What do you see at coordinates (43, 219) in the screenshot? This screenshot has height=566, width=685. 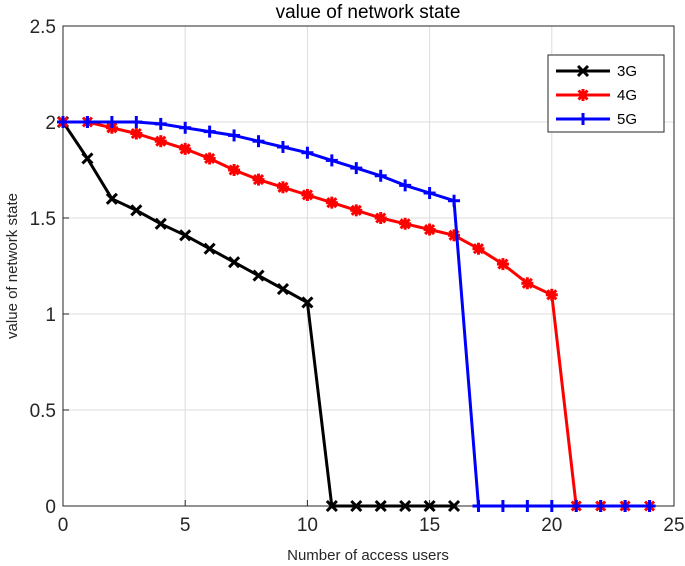 I see `y-tick-label: 1.5` at bounding box center [43, 219].